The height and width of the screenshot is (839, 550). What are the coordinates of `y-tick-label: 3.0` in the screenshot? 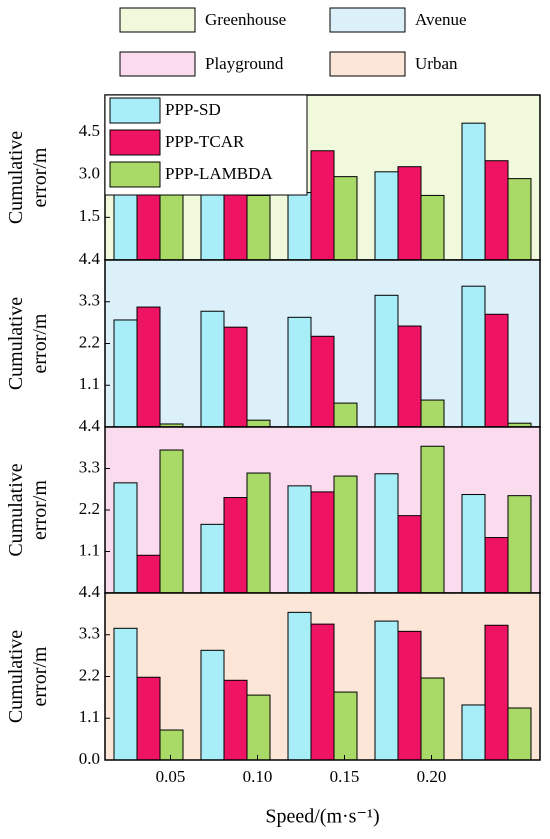 It's located at (89, 173).